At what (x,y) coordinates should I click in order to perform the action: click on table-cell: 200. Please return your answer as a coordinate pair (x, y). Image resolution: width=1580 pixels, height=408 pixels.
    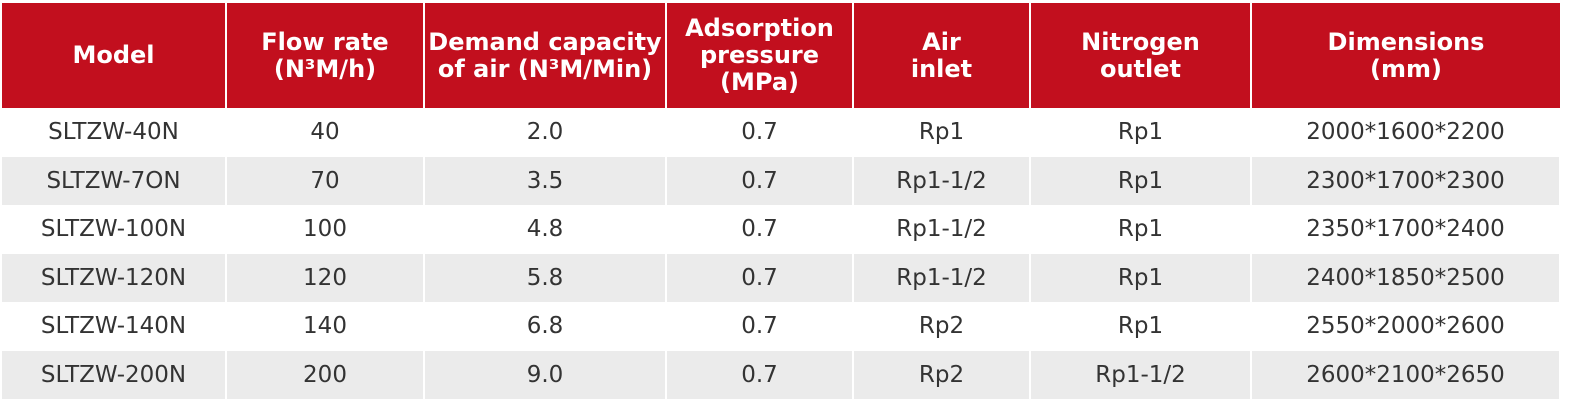
    Looking at the image, I should click on (325, 374).